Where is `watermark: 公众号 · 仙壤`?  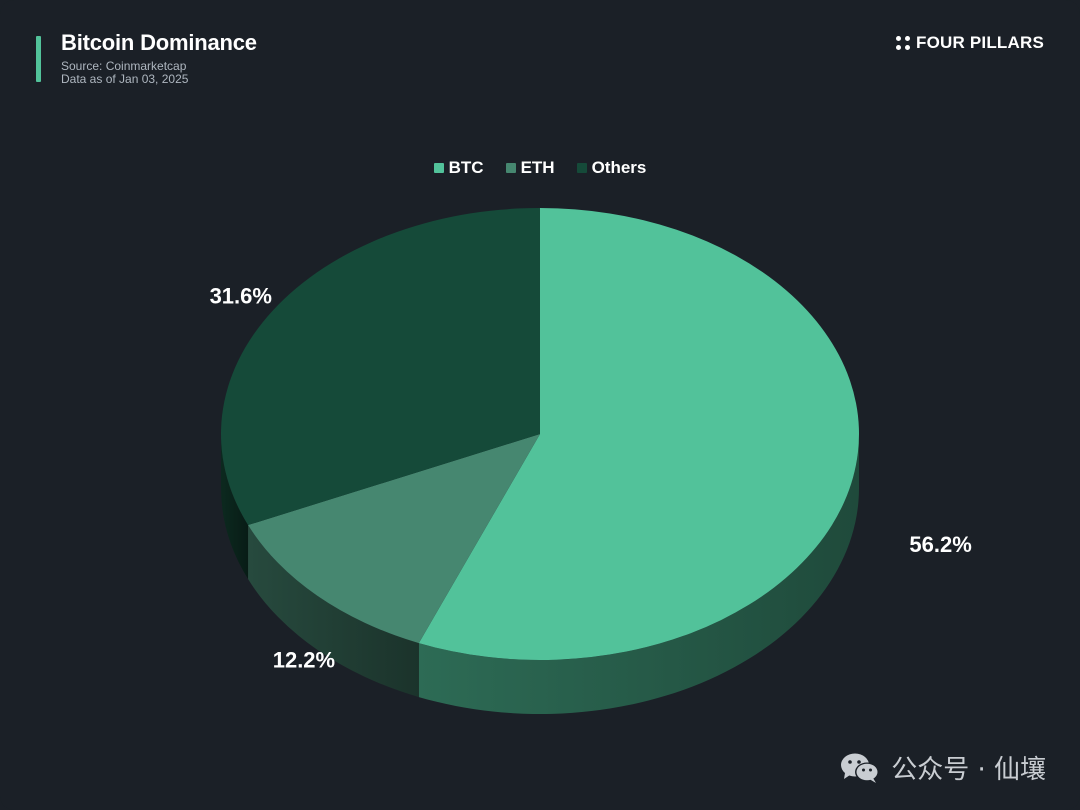 watermark: 公众号 · 仙壤 is located at coordinates (942, 767).